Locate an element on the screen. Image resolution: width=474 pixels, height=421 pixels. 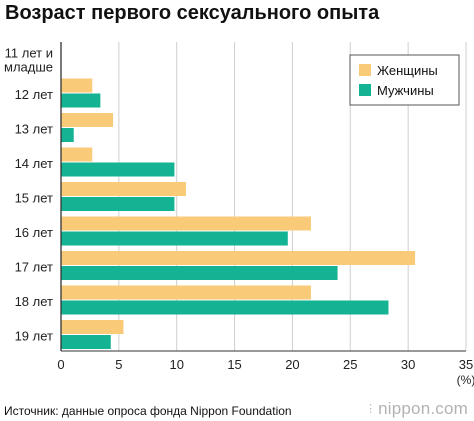
chart-title: Возраст первого сексуального опыта is located at coordinates (192, 13).